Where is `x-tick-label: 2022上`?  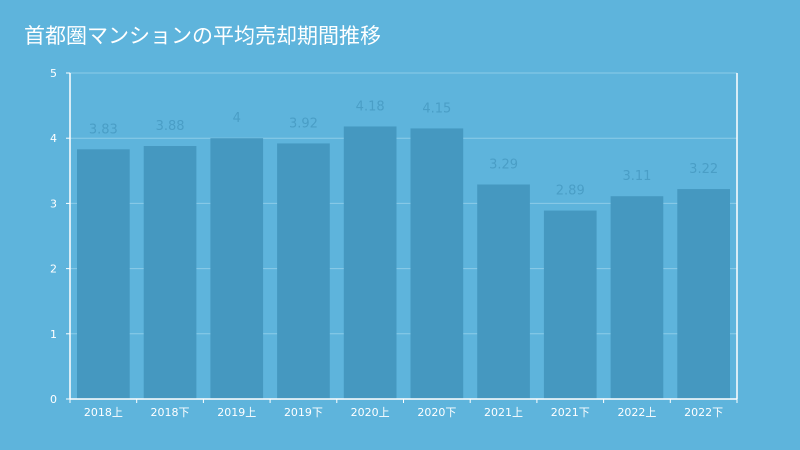
x-tick-label: 2022上 is located at coordinates (636, 412).